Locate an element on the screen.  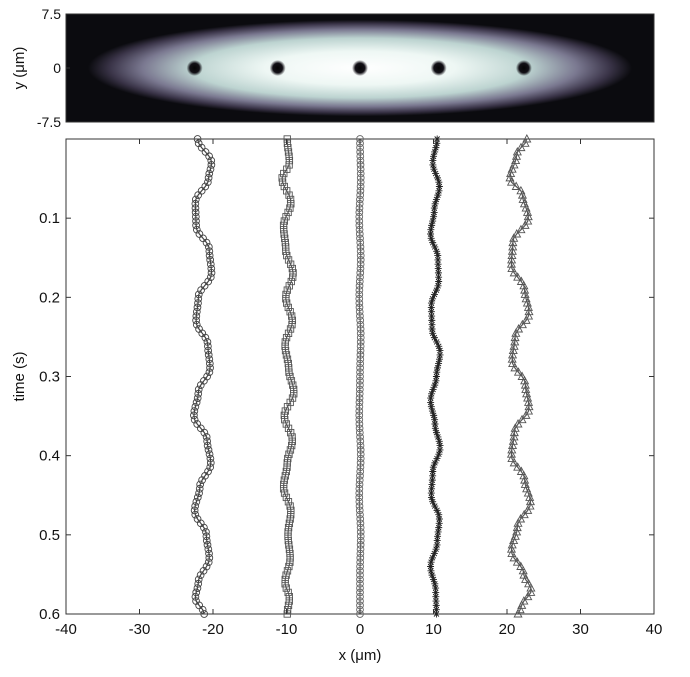
vortex-cores is located at coordinates (359, 68).